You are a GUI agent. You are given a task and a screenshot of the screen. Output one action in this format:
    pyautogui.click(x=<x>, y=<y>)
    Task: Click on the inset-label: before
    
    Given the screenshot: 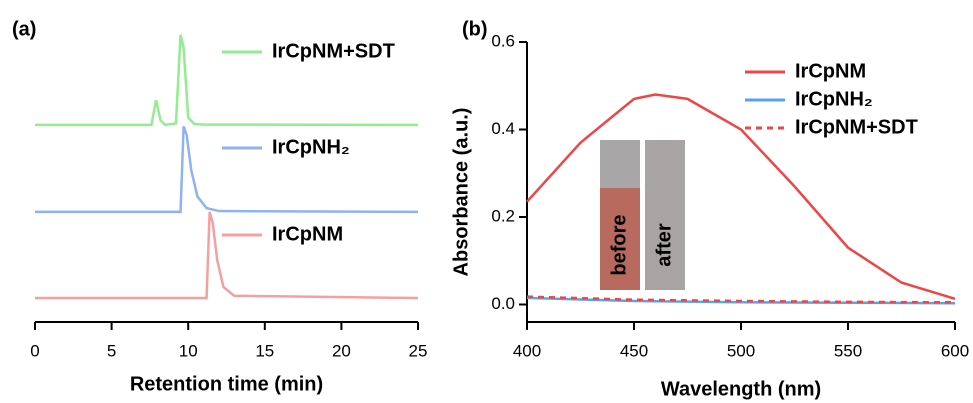 What is the action you would take?
    pyautogui.click(x=619, y=244)
    